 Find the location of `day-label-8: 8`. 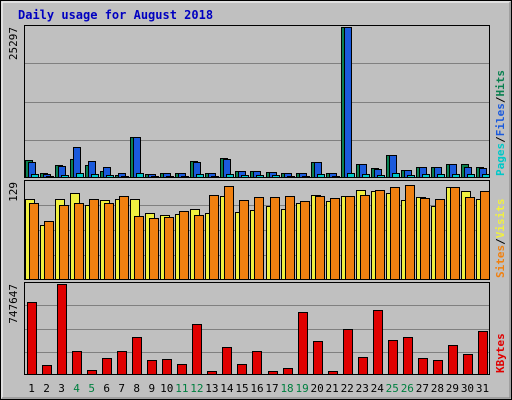

day-label-8: 8 is located at coordinates (136, 388).